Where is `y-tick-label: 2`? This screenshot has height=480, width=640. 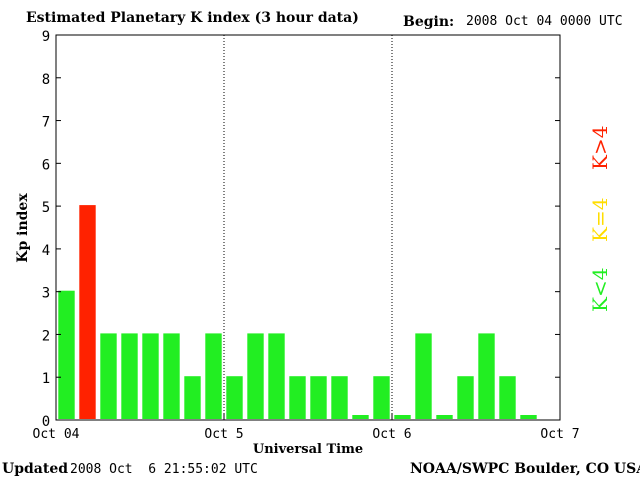 y-tick-label: 2 is located at coordinates (46, 336).